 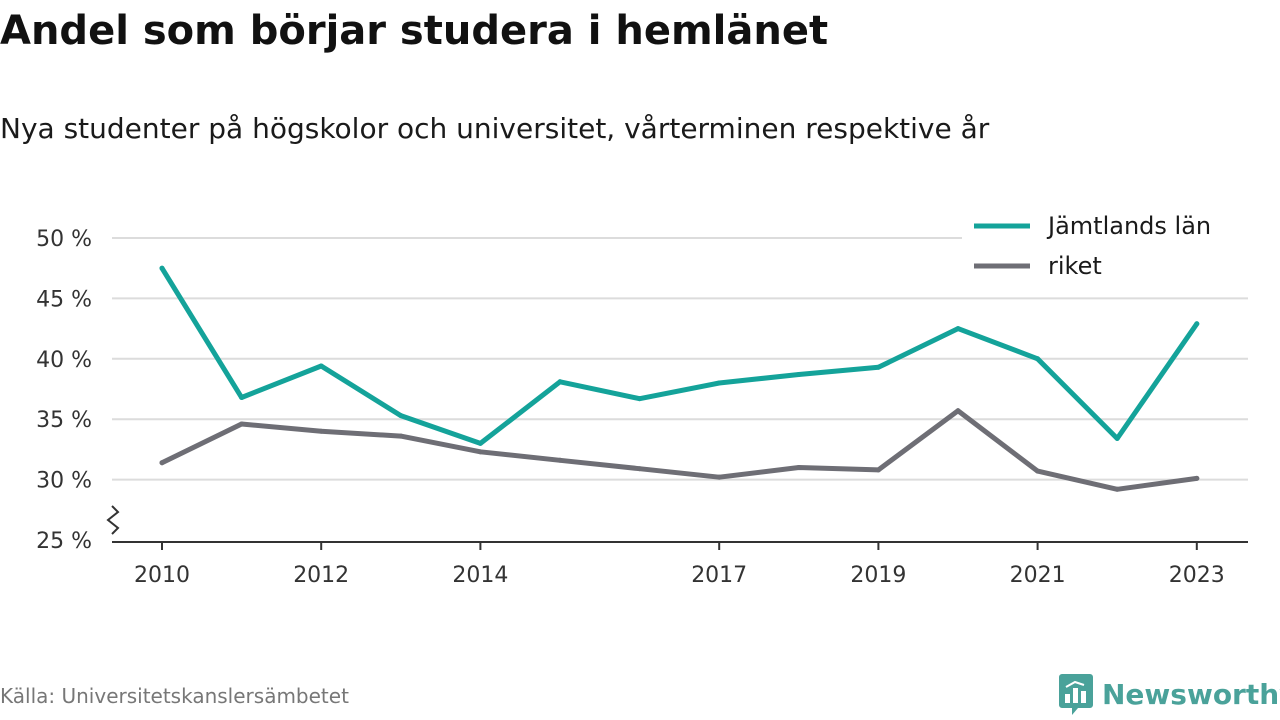 I want to click on bar-chart-speech-bubble-icon, so click(x=1076, y=694).